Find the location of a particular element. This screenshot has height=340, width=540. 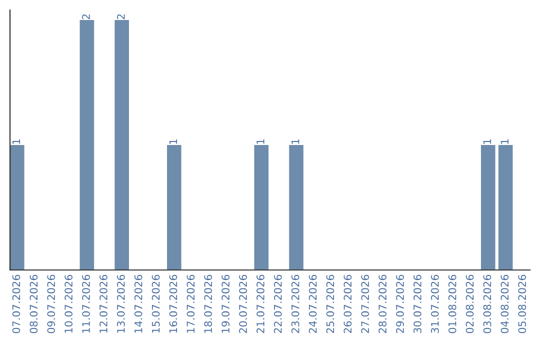

x-tick-label: 16.07.2026 is located at coordinates (173, 303).